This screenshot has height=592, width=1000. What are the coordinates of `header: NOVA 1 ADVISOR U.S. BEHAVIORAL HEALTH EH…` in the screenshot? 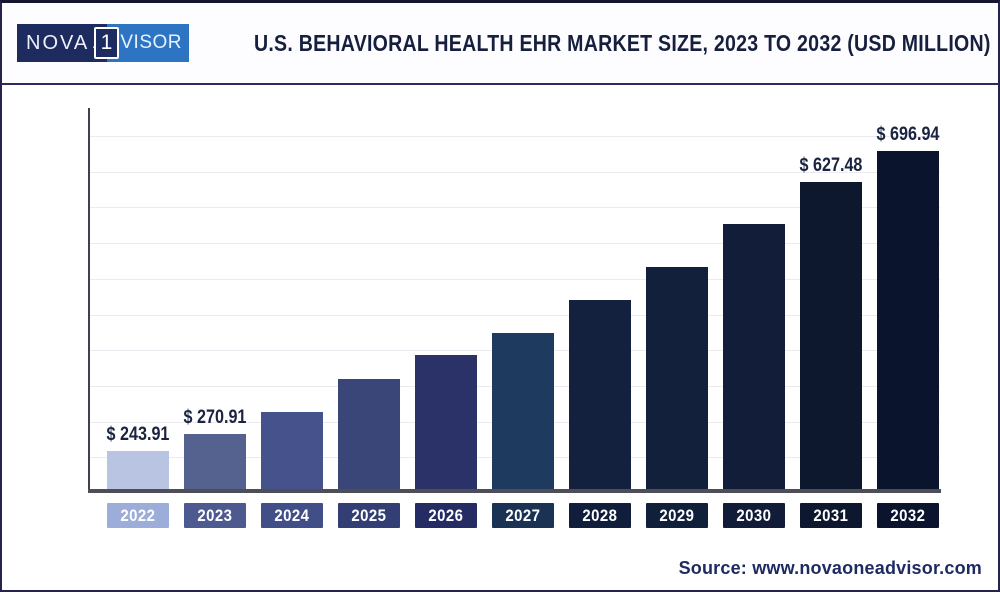 It's located at (500, 44).